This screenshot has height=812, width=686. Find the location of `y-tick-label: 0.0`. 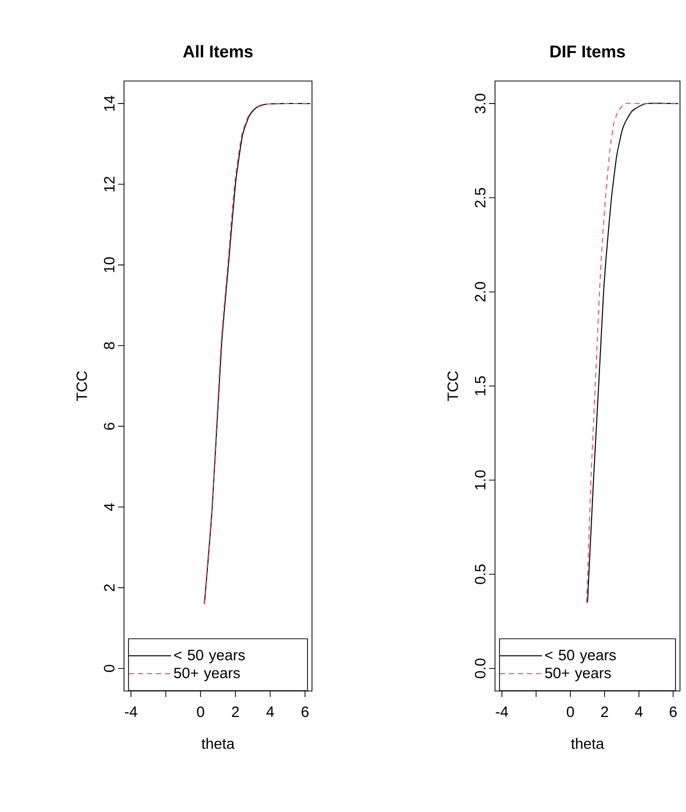

y-tick-label: 0.0 is located at coordinates (480, 668).